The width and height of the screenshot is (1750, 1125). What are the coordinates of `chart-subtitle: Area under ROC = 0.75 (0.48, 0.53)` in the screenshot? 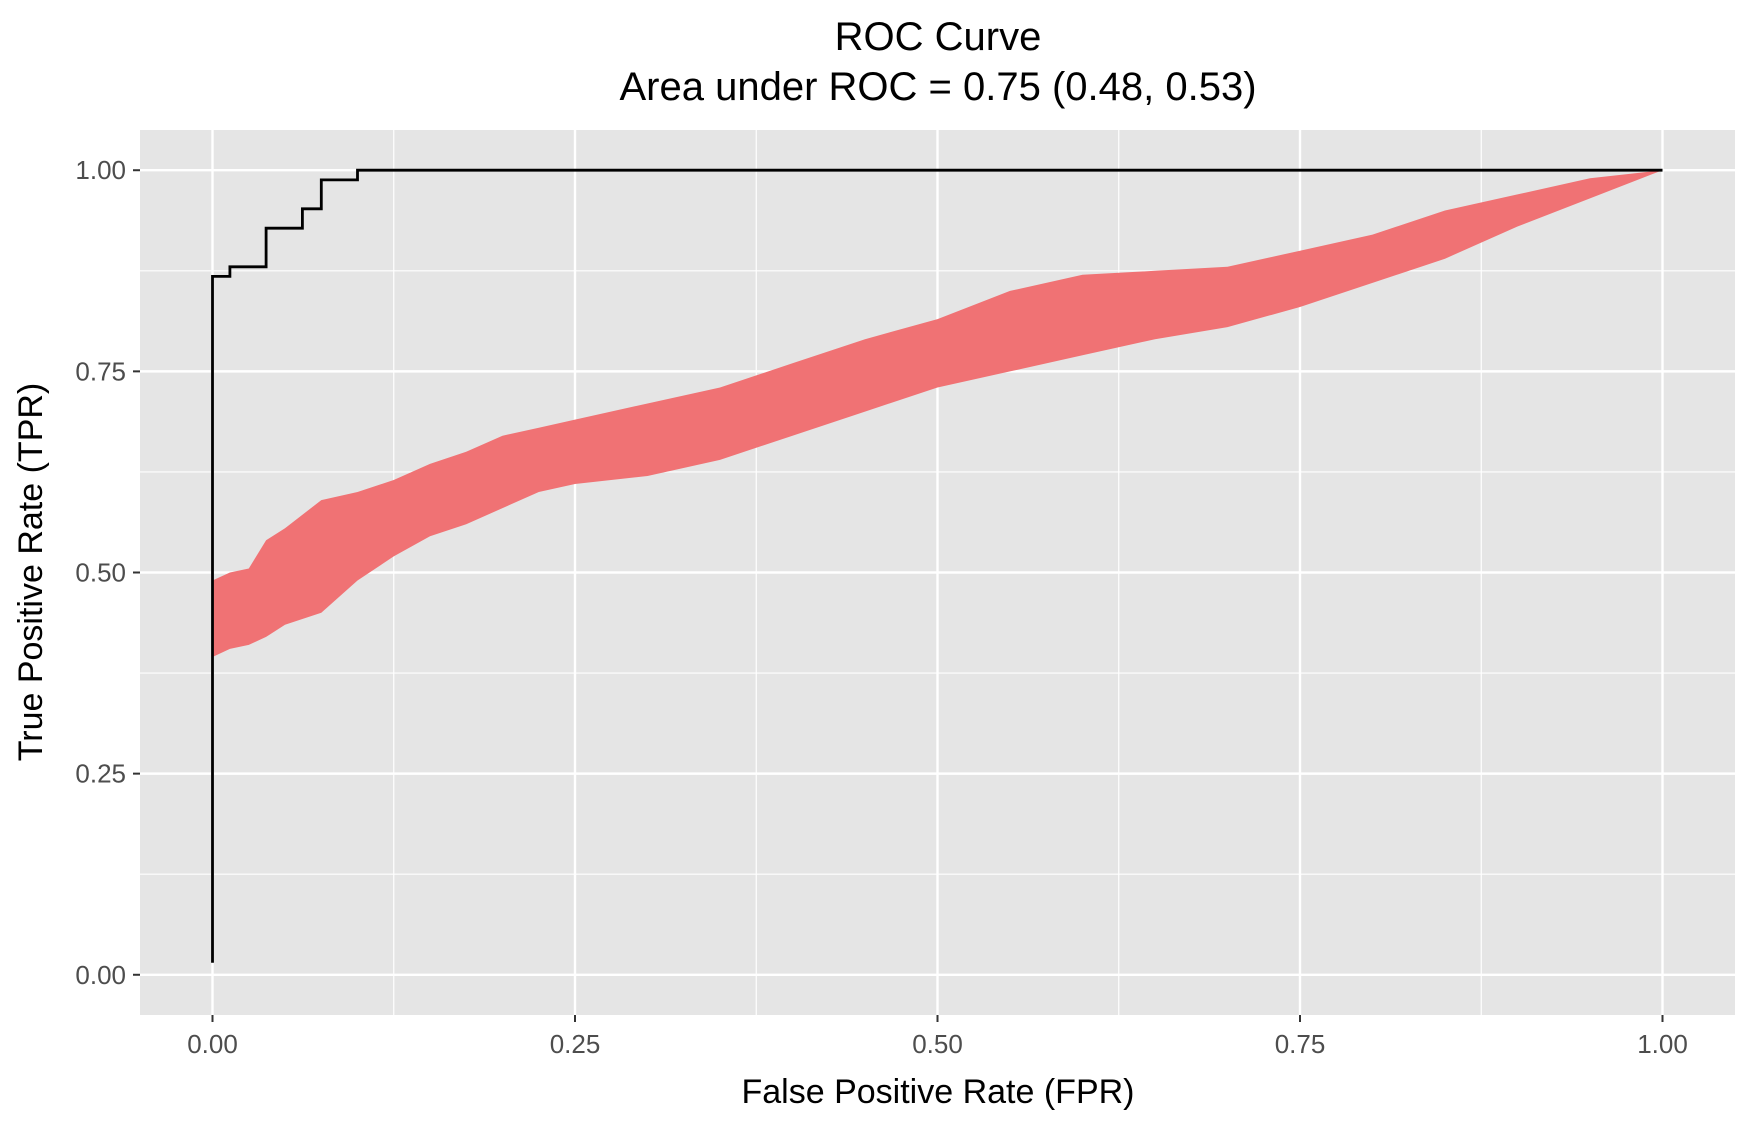 It's located at (937, 87).